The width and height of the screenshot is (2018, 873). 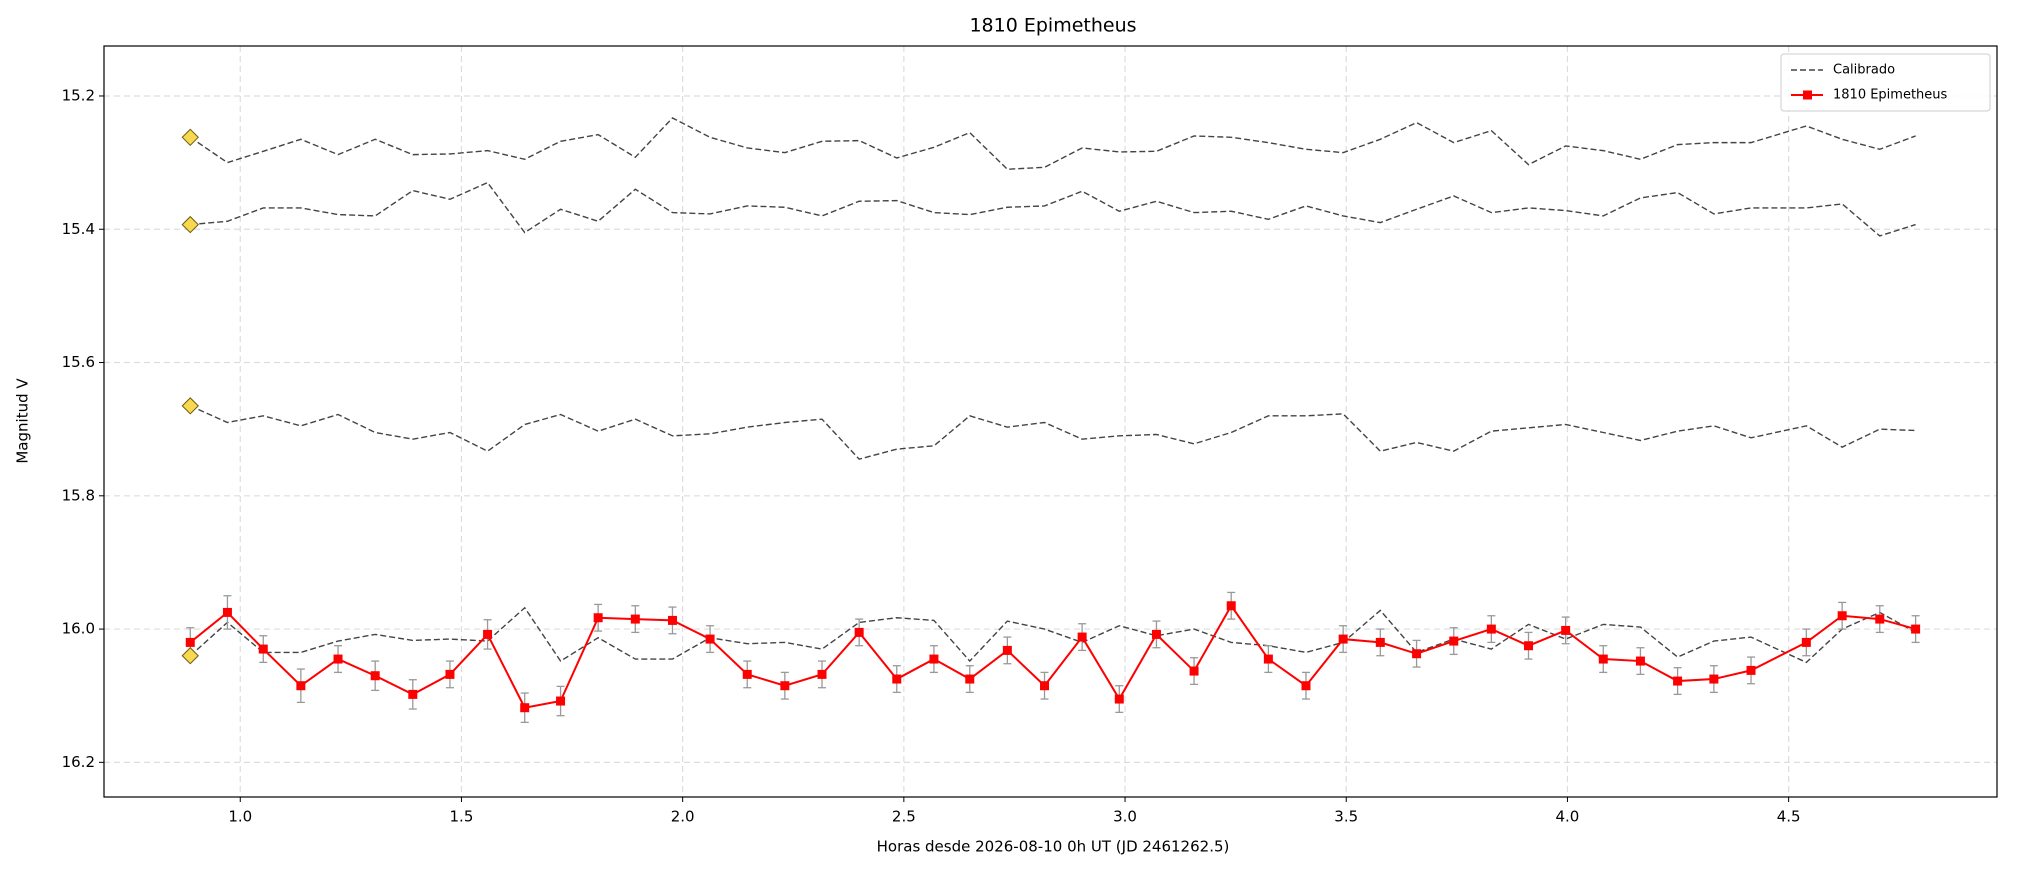 I want to click on legend-swatch, so click(x=1807, y=95).